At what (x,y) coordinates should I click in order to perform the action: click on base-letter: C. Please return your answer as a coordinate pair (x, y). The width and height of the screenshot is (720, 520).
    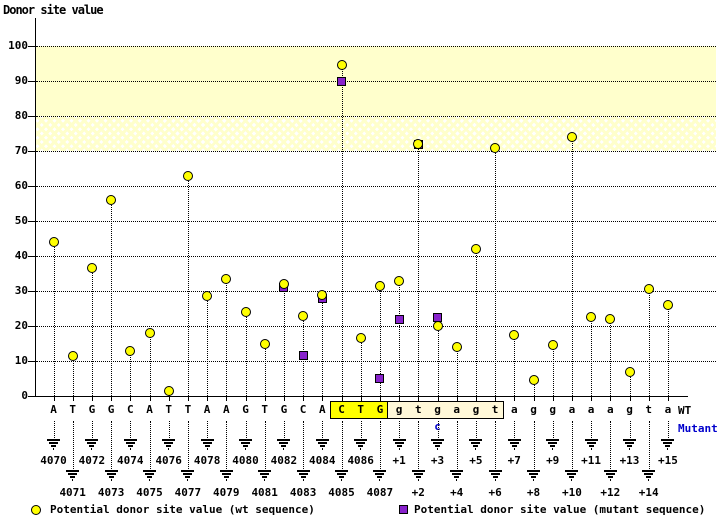
    Looking at the image, I should click on (341, 409).